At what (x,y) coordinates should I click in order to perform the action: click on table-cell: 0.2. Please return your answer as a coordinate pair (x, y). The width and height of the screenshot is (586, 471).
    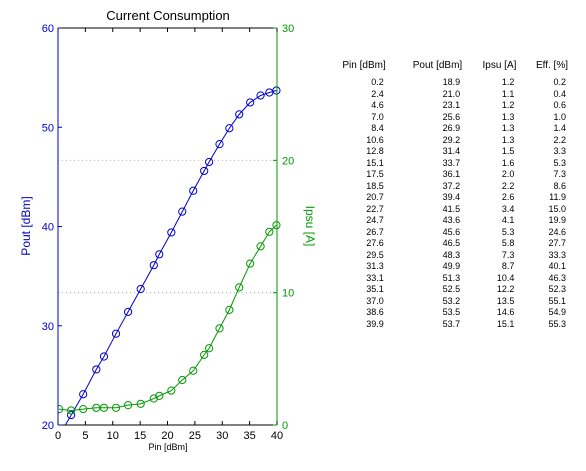
    Looking at the image, I should click on (377, 82).